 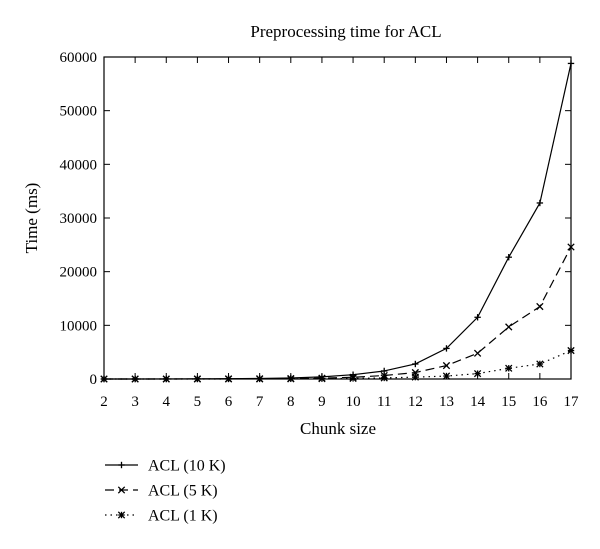 What do you see at coordinates (345, 31) in the screenshot?
I see `chart-title: Preprocessing time for ACL` at bounding box center [345, 31].